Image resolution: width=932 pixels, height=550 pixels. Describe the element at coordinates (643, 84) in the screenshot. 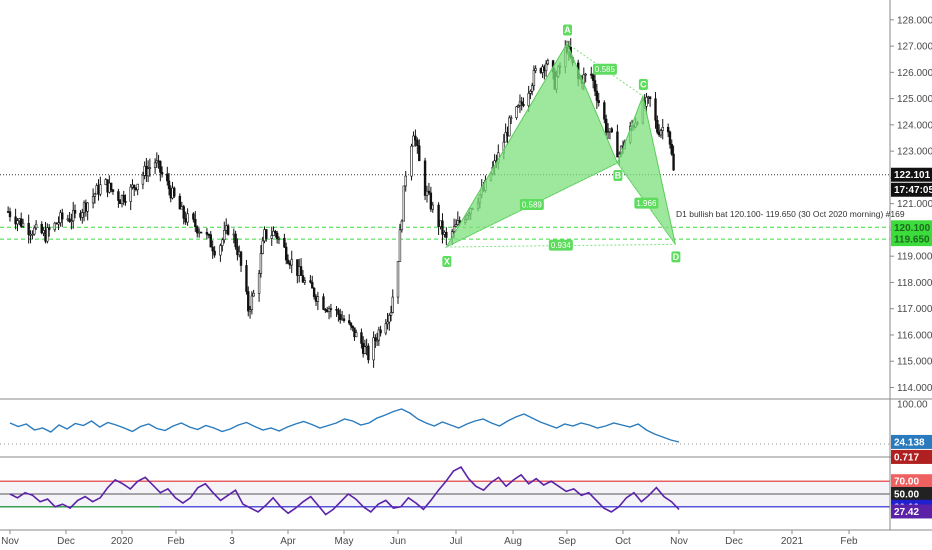

I see `pattern-point-c-bg` at that location.